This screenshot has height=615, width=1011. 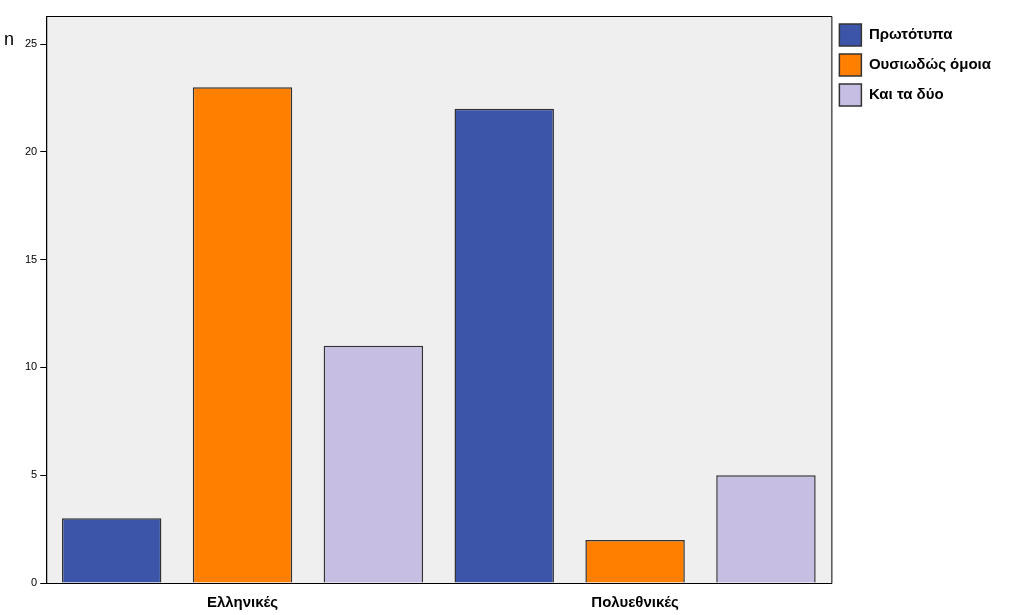 I want to click on x-tick-label: Πολυεθνικές, so click(x=635, y=602).